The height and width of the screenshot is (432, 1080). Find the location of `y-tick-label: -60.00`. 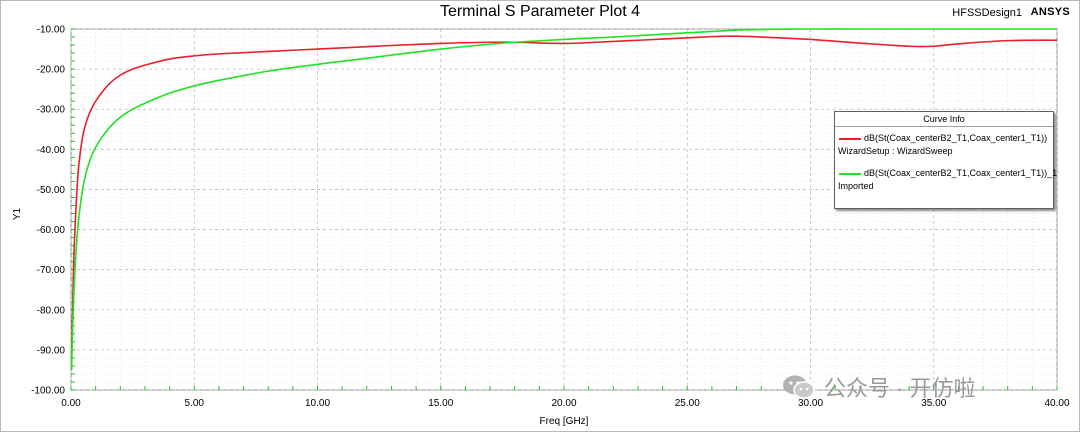

y-tick-label: -60.00 is located at coordinates (51, 230).